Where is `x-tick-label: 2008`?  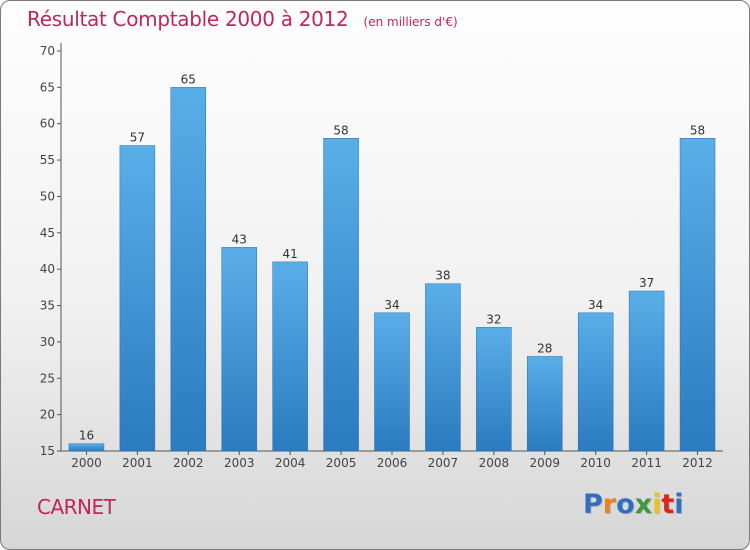 x-tick-label: 2008 is located at coordinates (494, 463).